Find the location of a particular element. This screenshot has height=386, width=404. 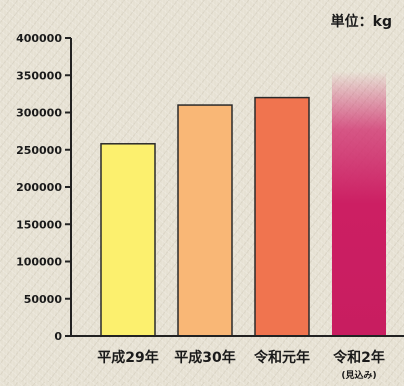

y-tick-label: 150000 is located at coordinates (39, 224).